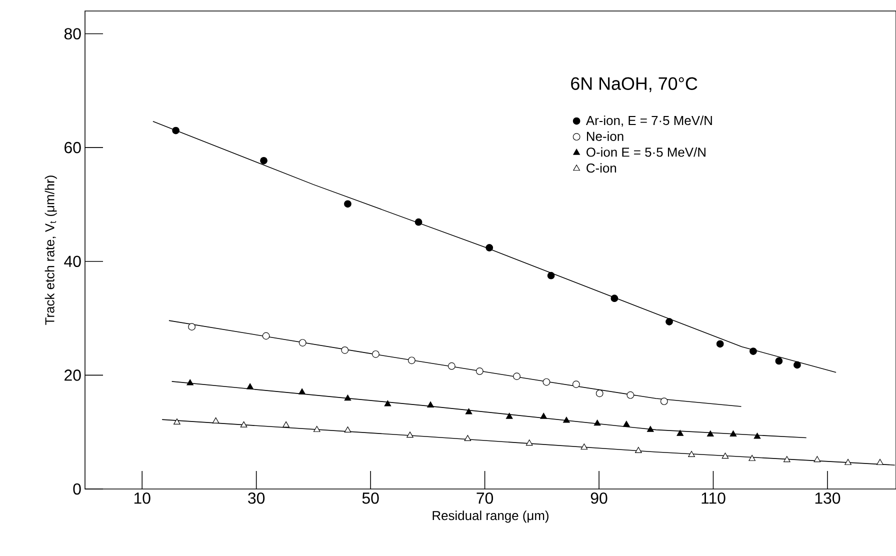 This screenshot has width=896, height=556. I want to click on x-tick-label: 30, so click(256, 498).